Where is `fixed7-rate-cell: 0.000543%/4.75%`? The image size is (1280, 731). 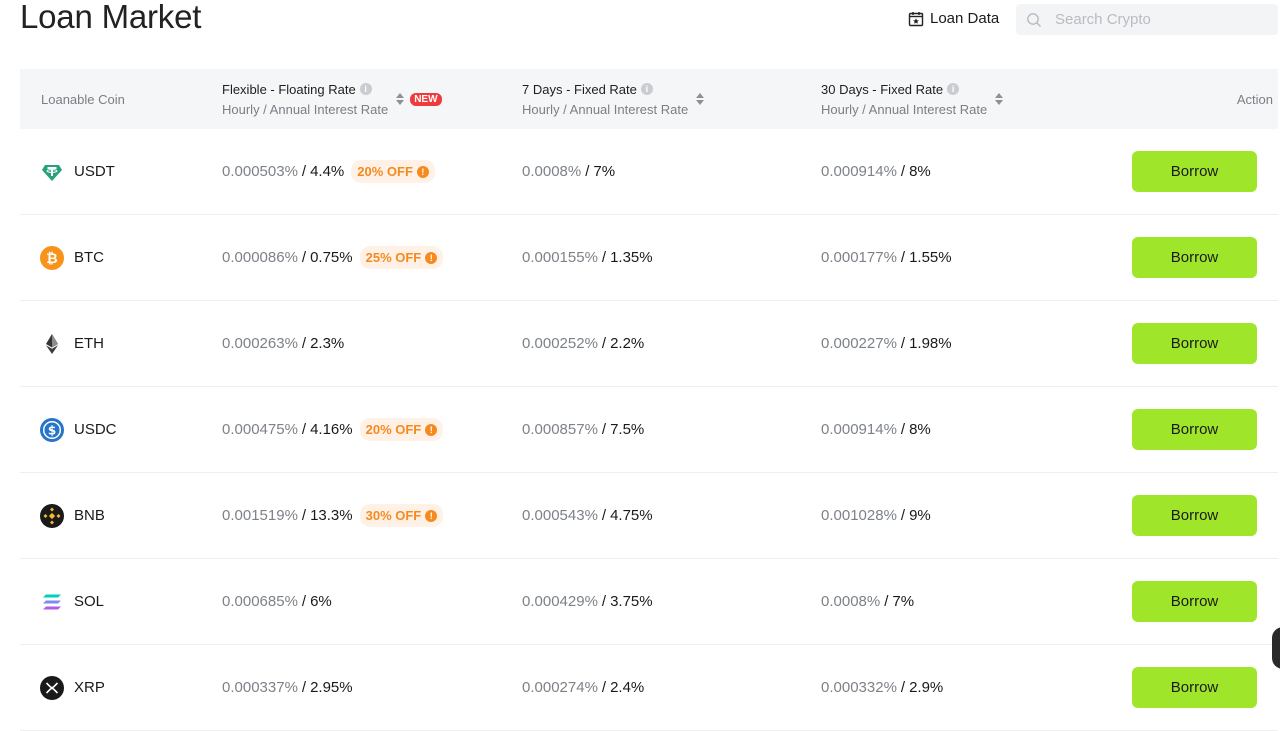
fixed7-rate-cell: 0.000543%/4.75% is located at coordinates (587, 515).